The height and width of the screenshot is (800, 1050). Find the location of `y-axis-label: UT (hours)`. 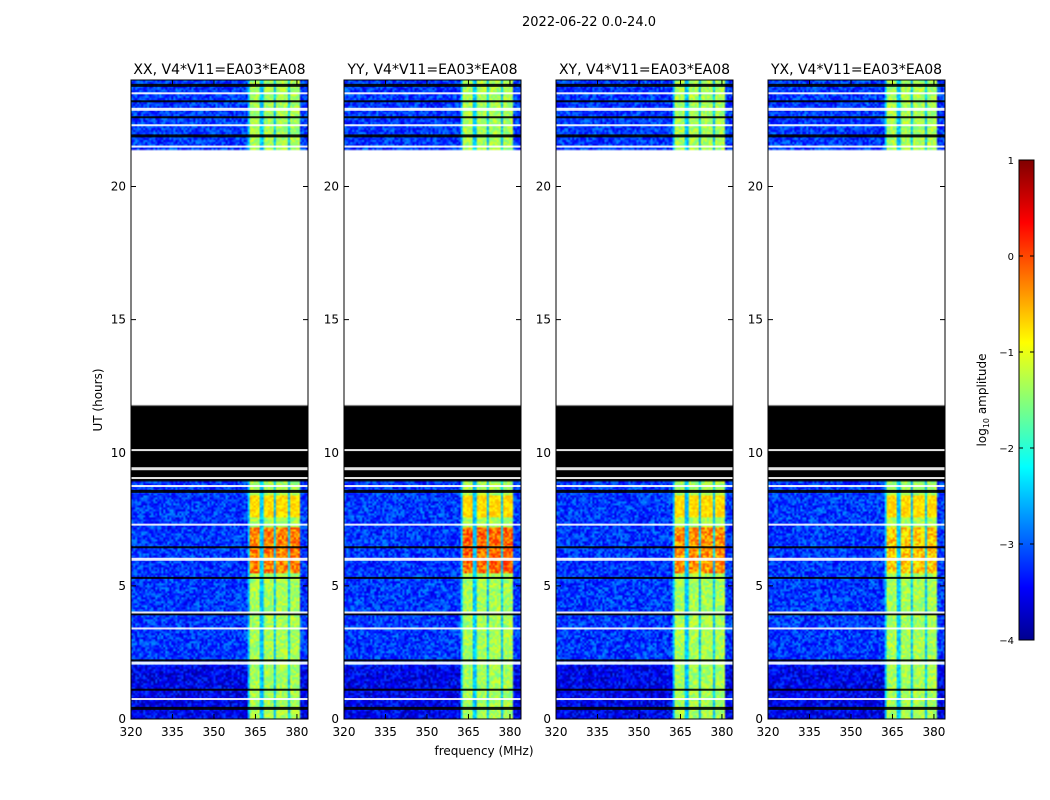

y-axis-label: UT (hours) is located at coordinates (98, 399).